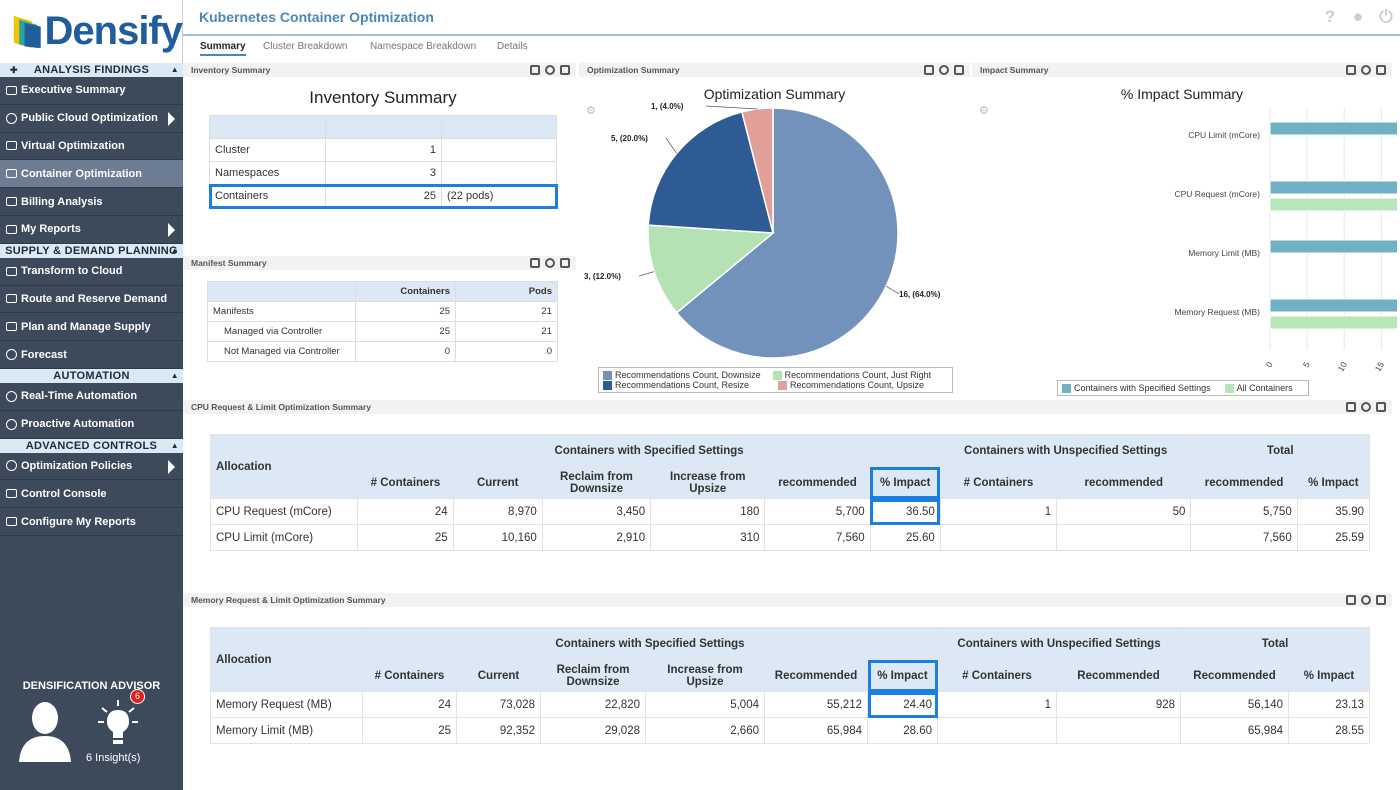 This screenshot has width=1400, height=790. Describe the element at coordinates (708, 537) in the screenshot. I see `table-cell: 310` at that location.